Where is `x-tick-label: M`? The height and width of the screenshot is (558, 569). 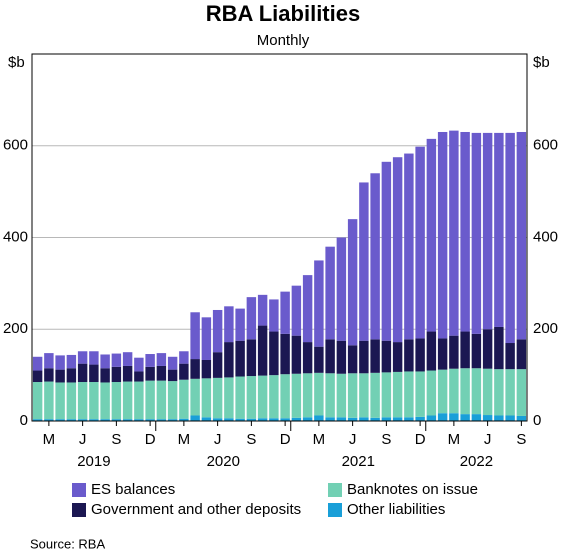 x-tick-label: M is located at coordinates (319, 439).